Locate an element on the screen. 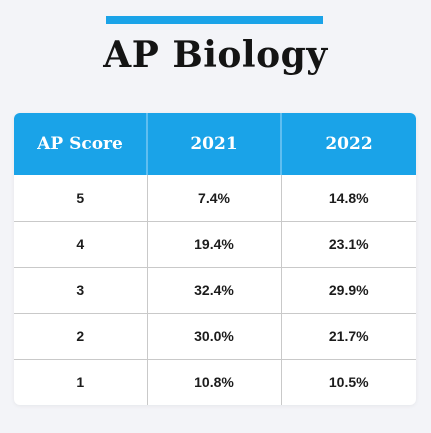 The width and height of the screenshot is (431, 433). title-accent-bar is located at coordinates (214, 20).